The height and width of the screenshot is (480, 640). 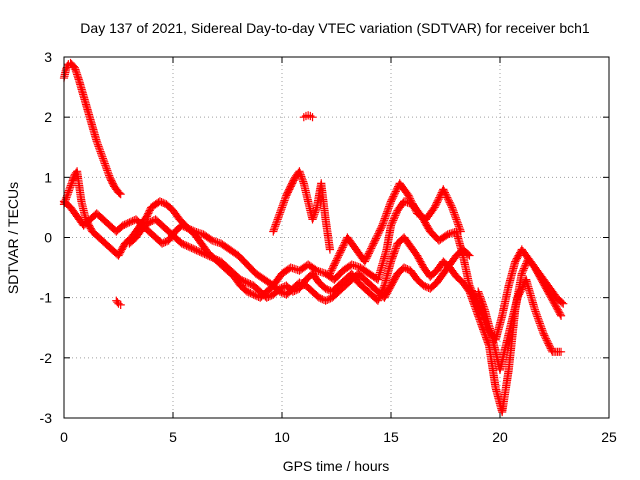 What do you see at coordinates (13, 238) in the screenshot?
I see `y-axis-label: SDTVAR / TECUs` at bounding box center [13, 238].